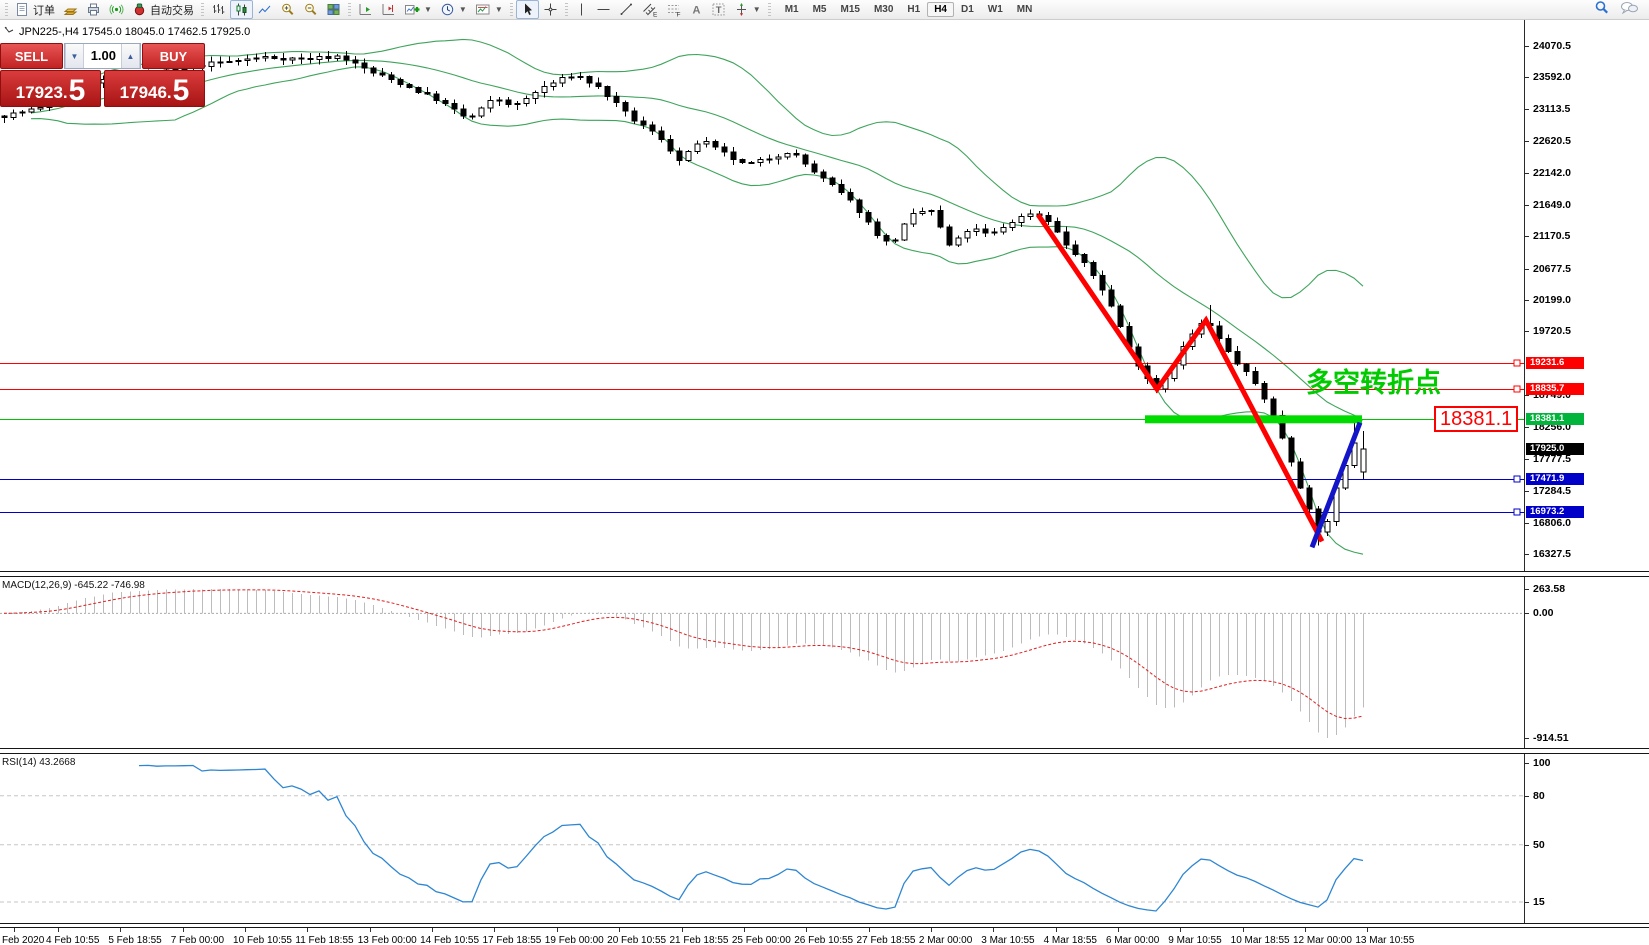 The width and height of the screenshot is (1649, 945). I want to click on timeframe-h4: H4, so click(940, 9).